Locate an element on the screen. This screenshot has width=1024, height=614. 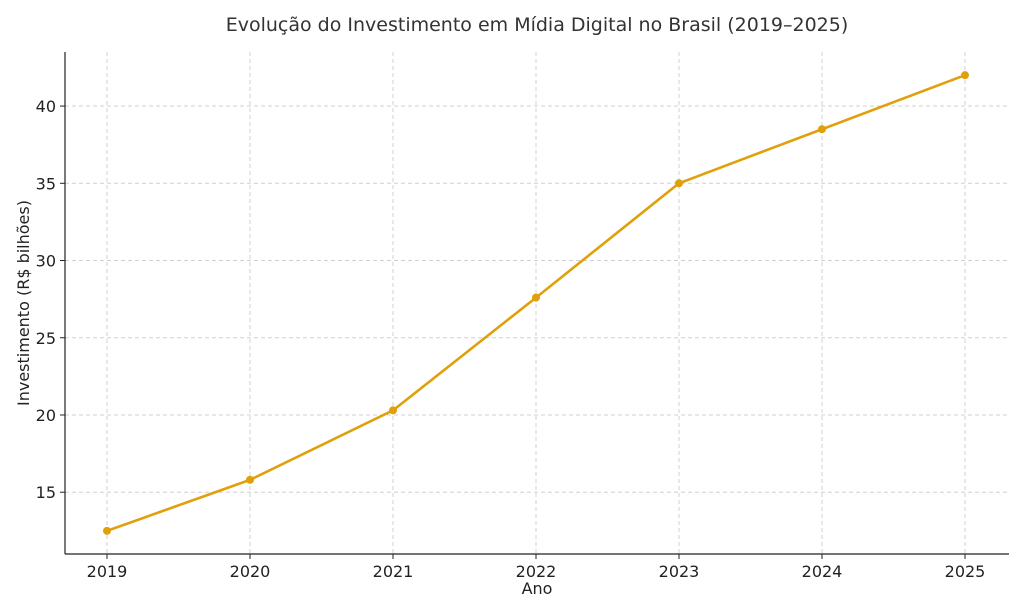
y-tick-label: 15 is located at coordinates (46, 492).